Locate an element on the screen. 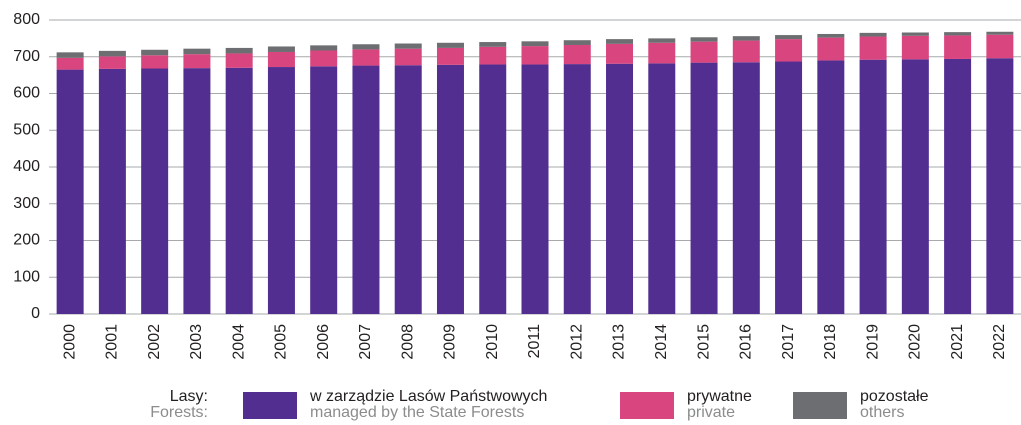  x-tick-label: 2011 is located at coordinates (534, 341).